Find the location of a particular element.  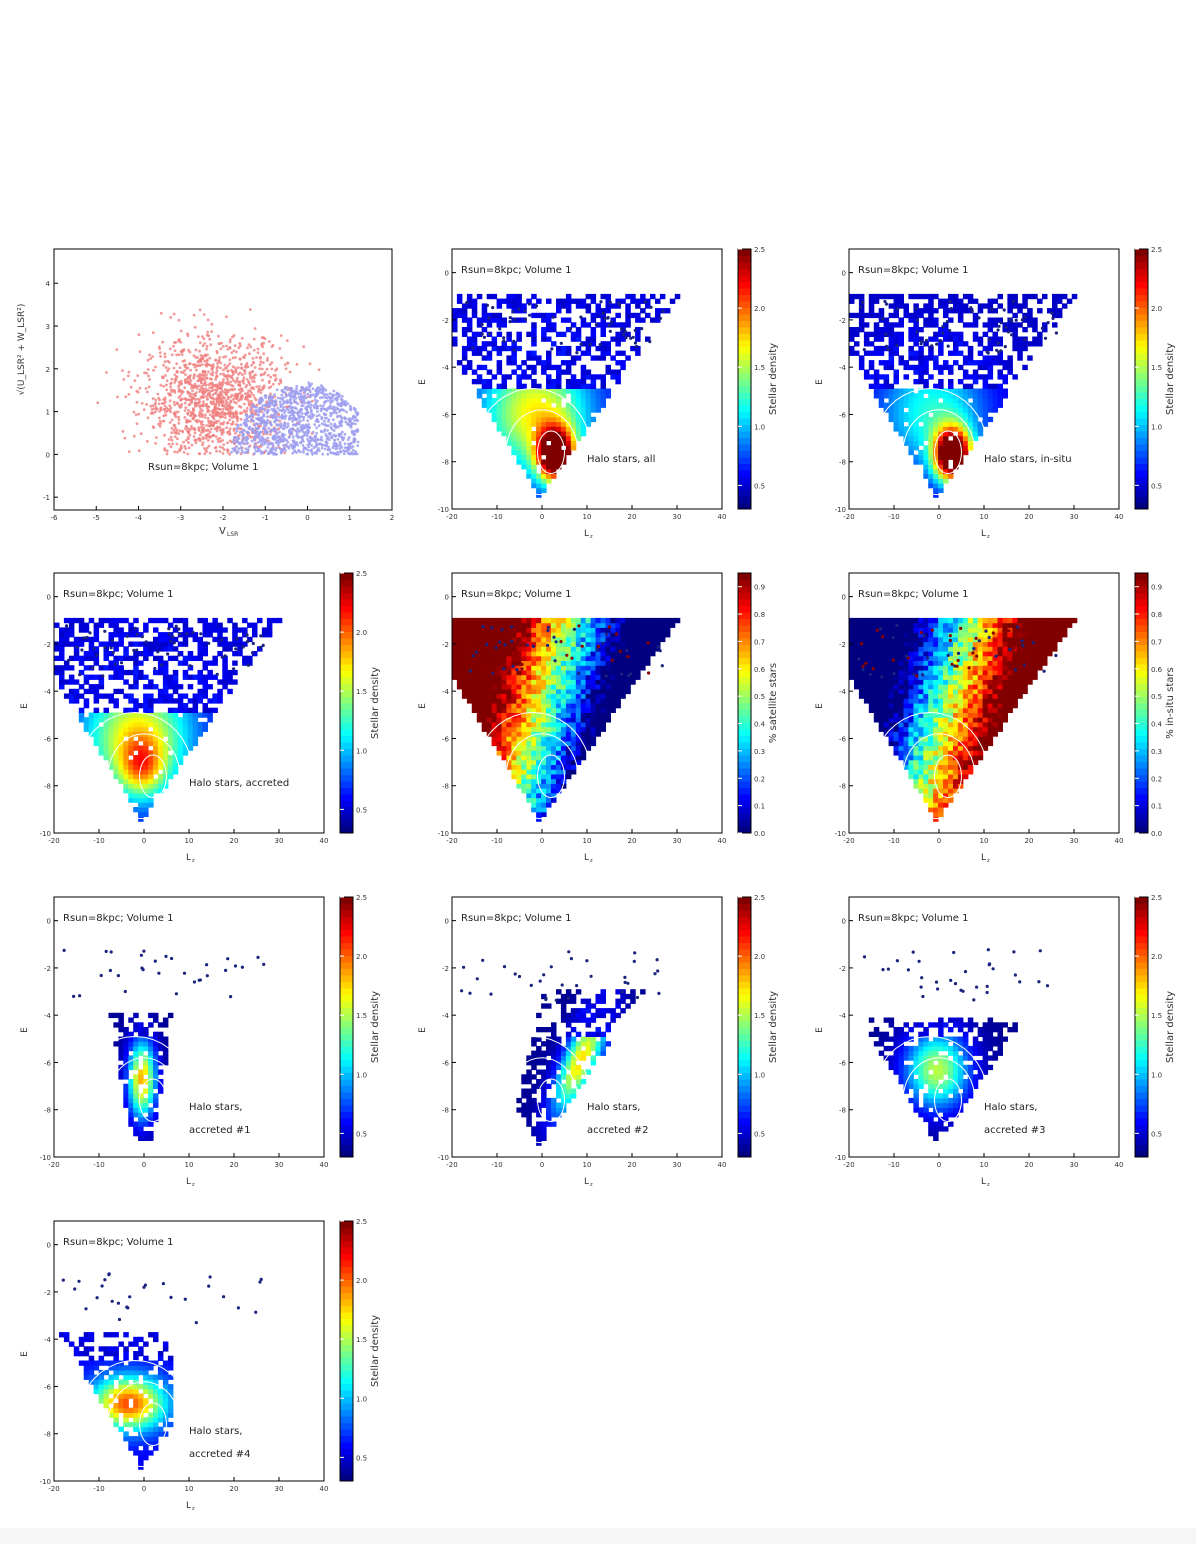

colorbar-step is located at coordinates (346, 609).